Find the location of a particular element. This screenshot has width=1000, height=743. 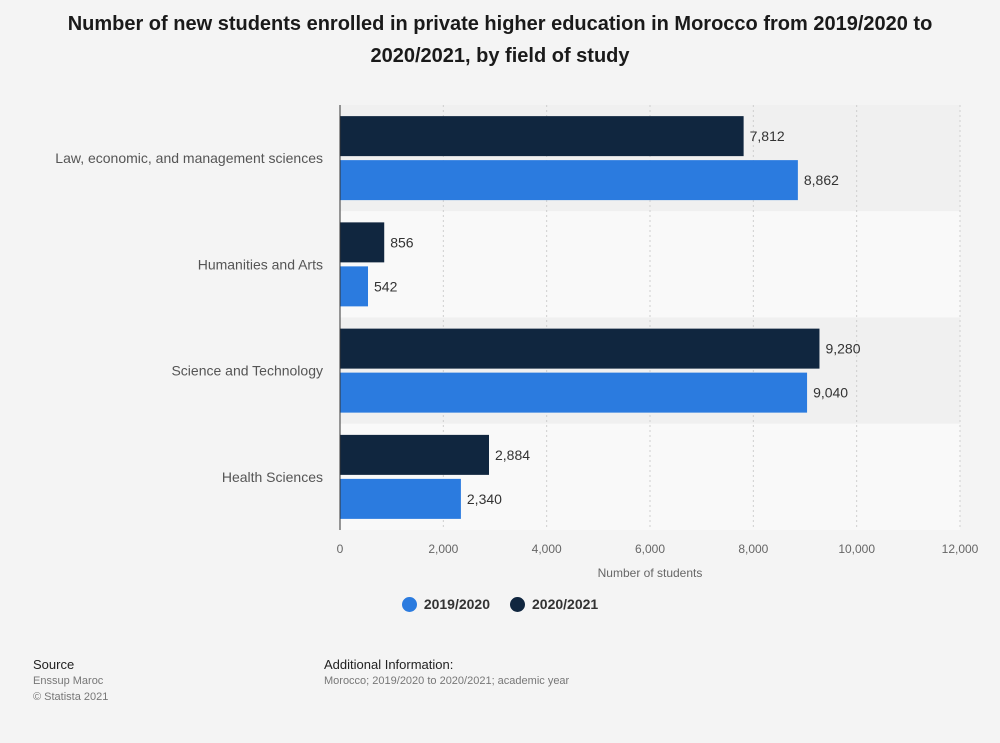

source-heading: Source is located at coordinates (54, 664).